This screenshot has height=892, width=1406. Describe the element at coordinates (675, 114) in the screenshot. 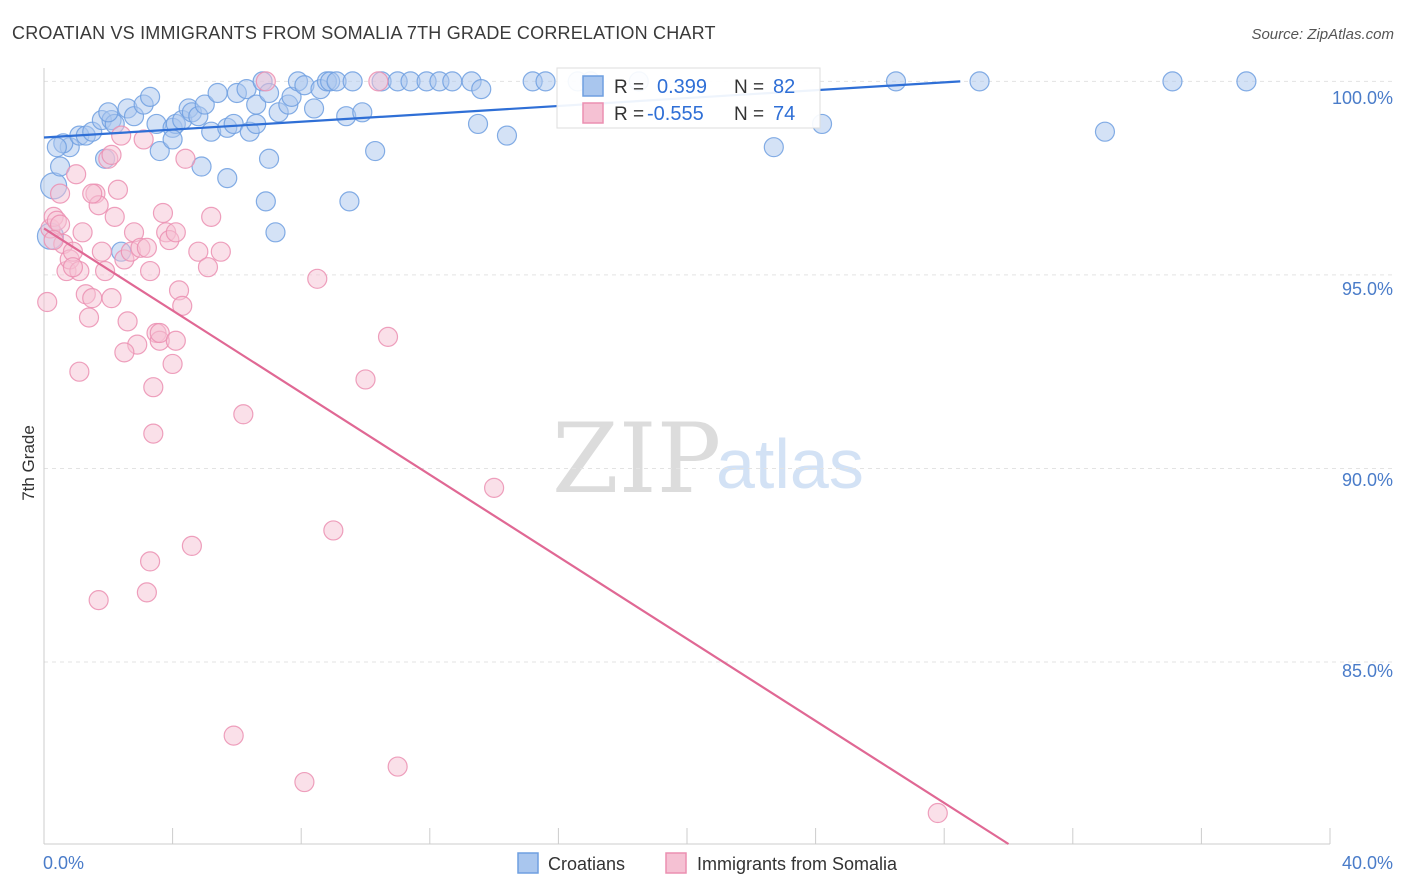

I see `legend-r-value-1: -0.555` at that location.